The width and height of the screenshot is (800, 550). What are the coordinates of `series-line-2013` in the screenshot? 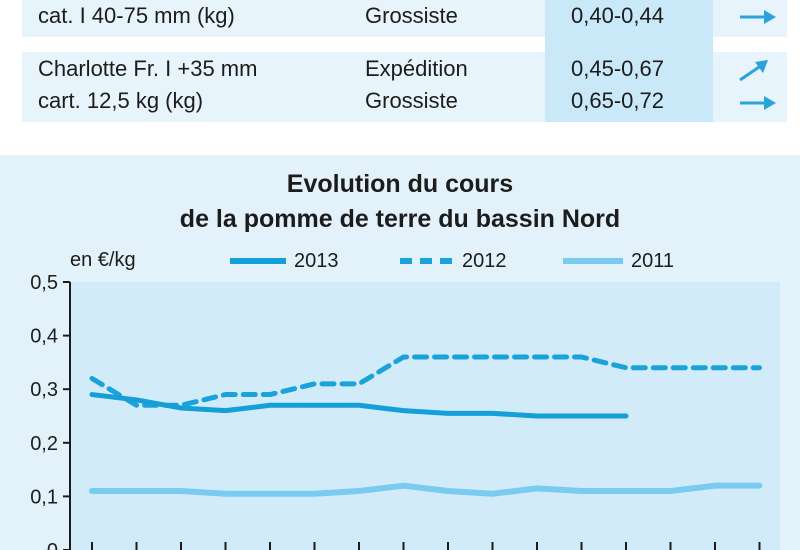 It's located at (359, 405).